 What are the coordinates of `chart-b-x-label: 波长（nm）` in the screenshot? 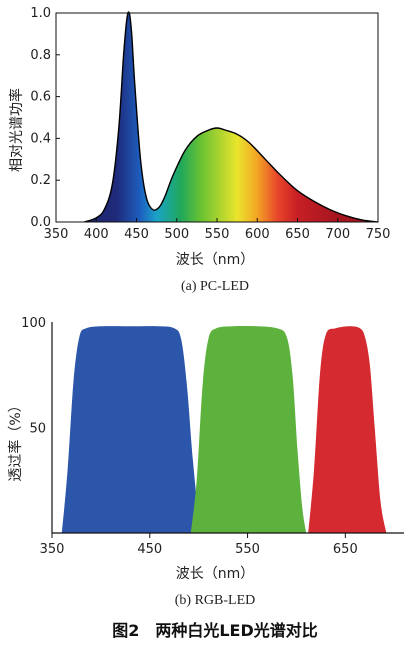 It's located at (215, 574).